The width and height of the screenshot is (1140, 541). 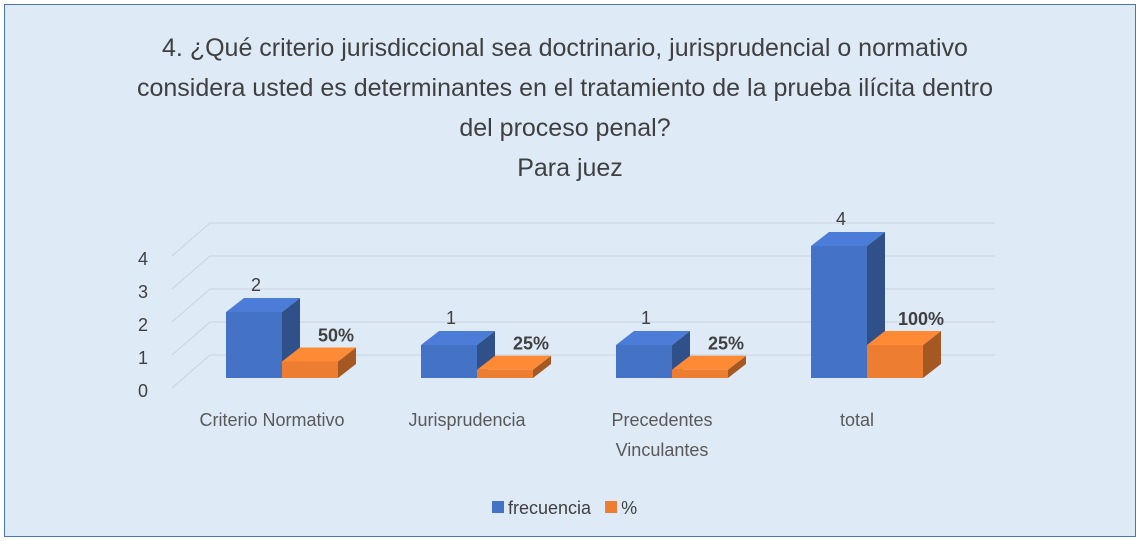 What do you see at coordinates (143, 358) in the screenshot?
I see `y-tick-label: 1` at bounding box center [143, 358].